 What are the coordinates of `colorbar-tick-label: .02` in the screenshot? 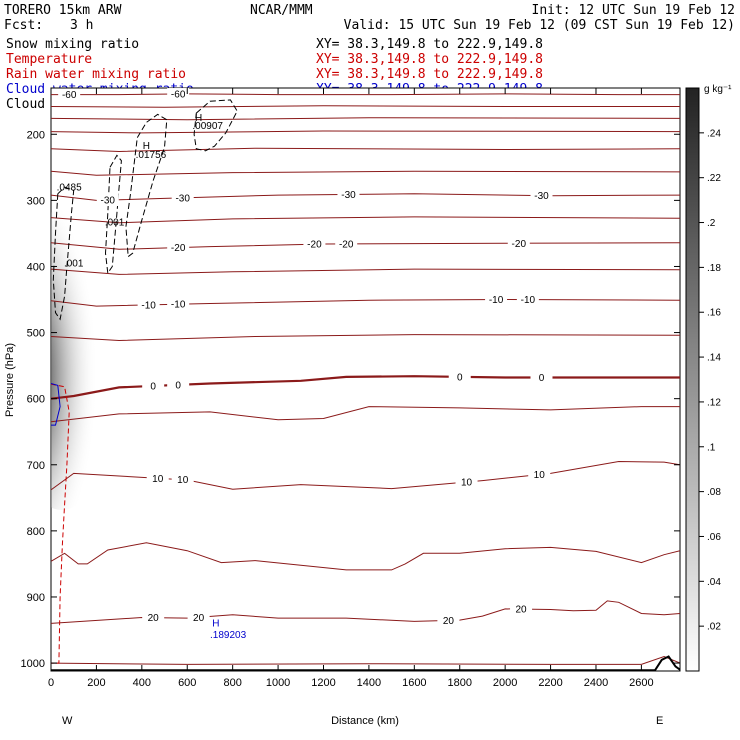 It's located at (714, 627).